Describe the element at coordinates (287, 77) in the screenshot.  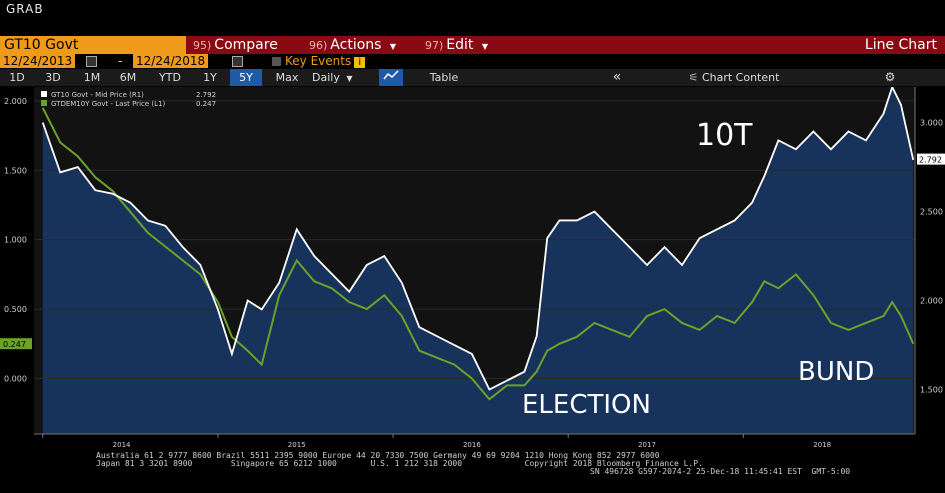
I see `period-max-button: Max` at that location.